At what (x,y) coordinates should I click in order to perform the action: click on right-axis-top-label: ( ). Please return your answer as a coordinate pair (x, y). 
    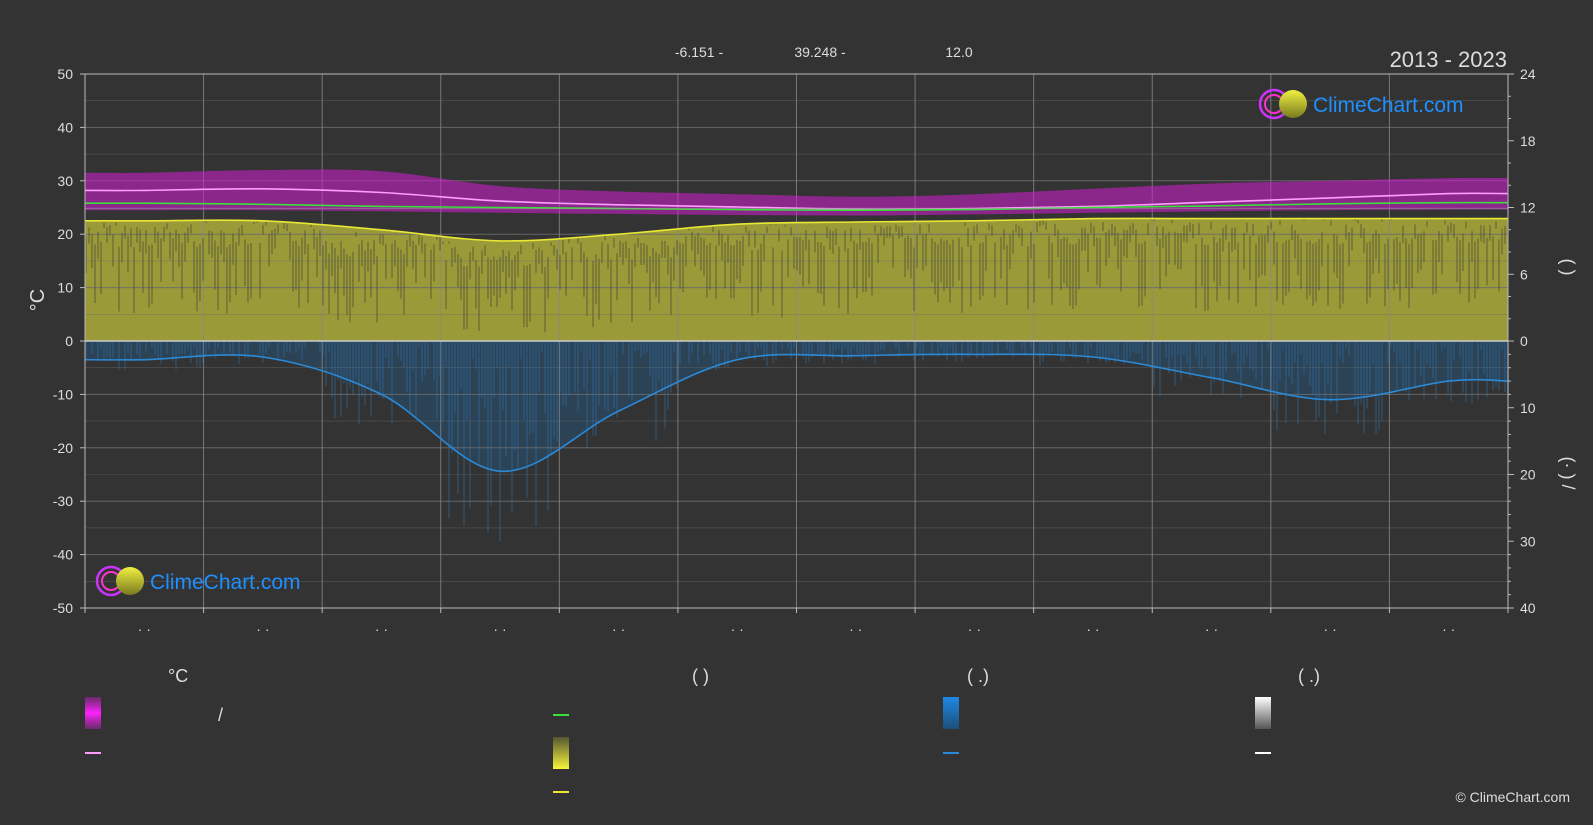
    Looking at the image, I should click on (1568, 267).